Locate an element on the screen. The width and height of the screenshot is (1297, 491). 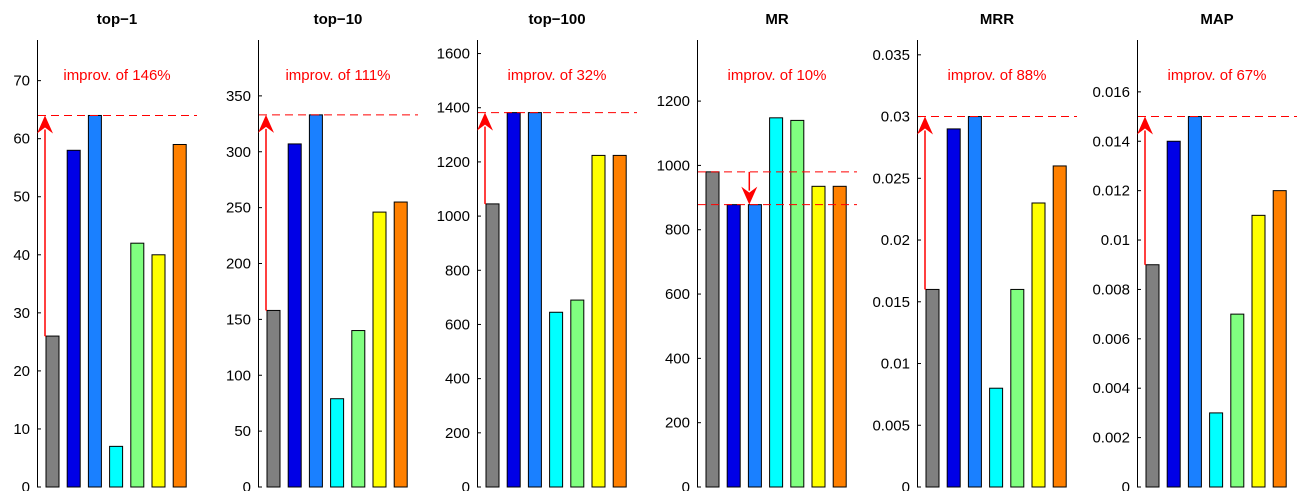
improvement-label: improv. of 10% is located at coordinates (777, 75).